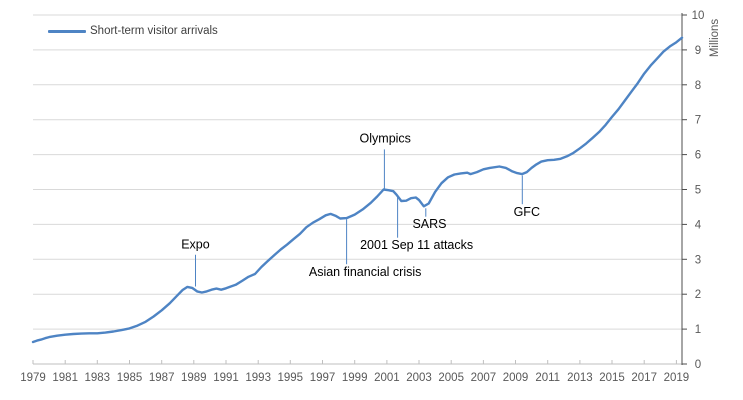  Describe the element at coordinates (698, 156) in the screenshot. I see `y-tick-label: 6` at that location.